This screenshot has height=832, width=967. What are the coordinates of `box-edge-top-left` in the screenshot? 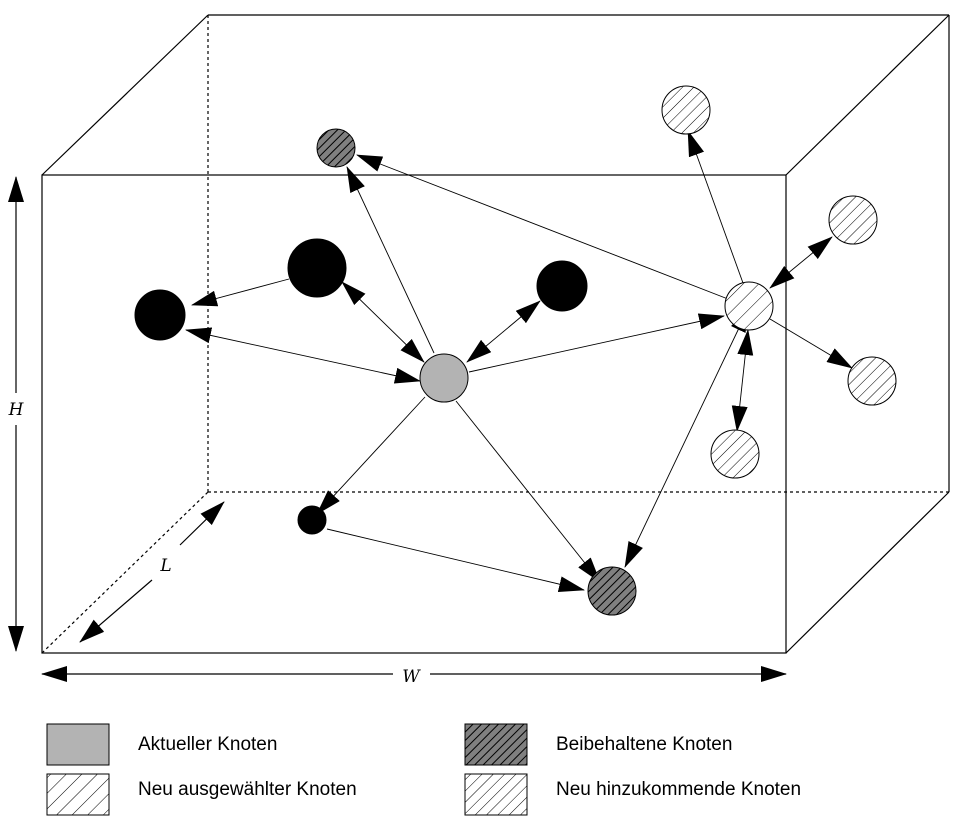 It's located at (125, 95).